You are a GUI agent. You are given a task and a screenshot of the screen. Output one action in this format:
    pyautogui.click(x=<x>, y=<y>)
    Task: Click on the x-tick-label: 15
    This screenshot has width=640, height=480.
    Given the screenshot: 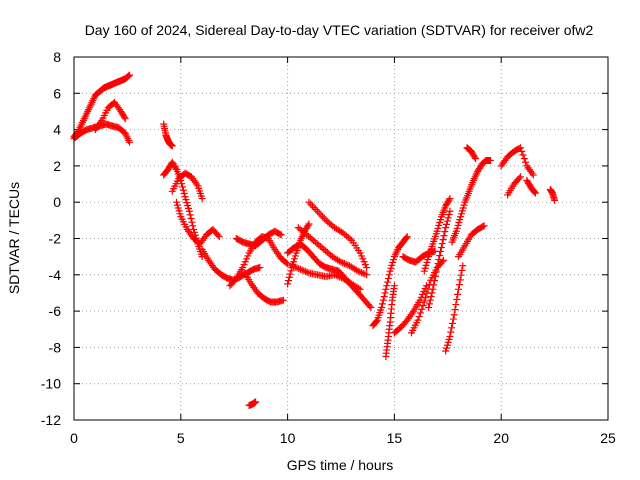 What is the action you would take?
    pyautogui.click(x=395, y=438)
    